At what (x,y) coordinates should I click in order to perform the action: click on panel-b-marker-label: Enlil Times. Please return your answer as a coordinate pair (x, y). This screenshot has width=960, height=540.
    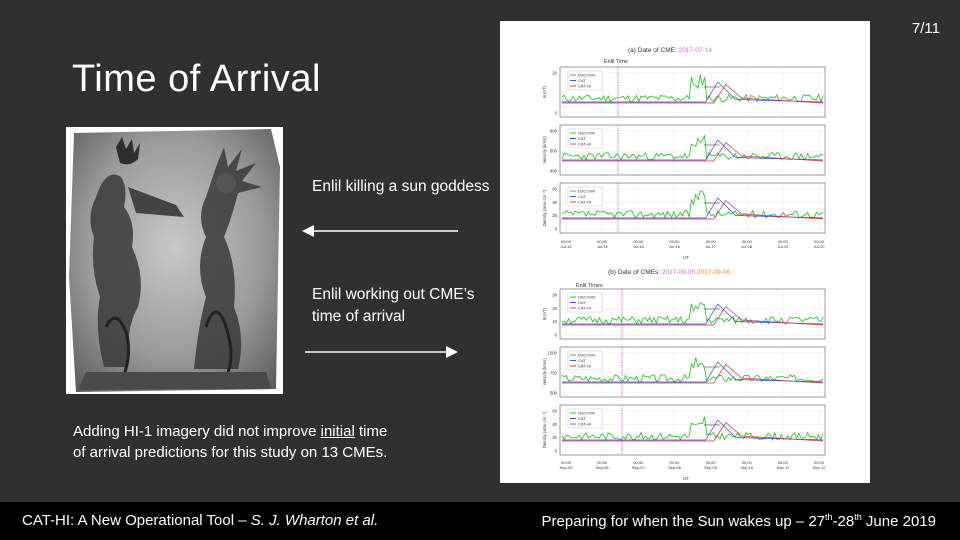
    Looking at the image, I should click on (589, 286).